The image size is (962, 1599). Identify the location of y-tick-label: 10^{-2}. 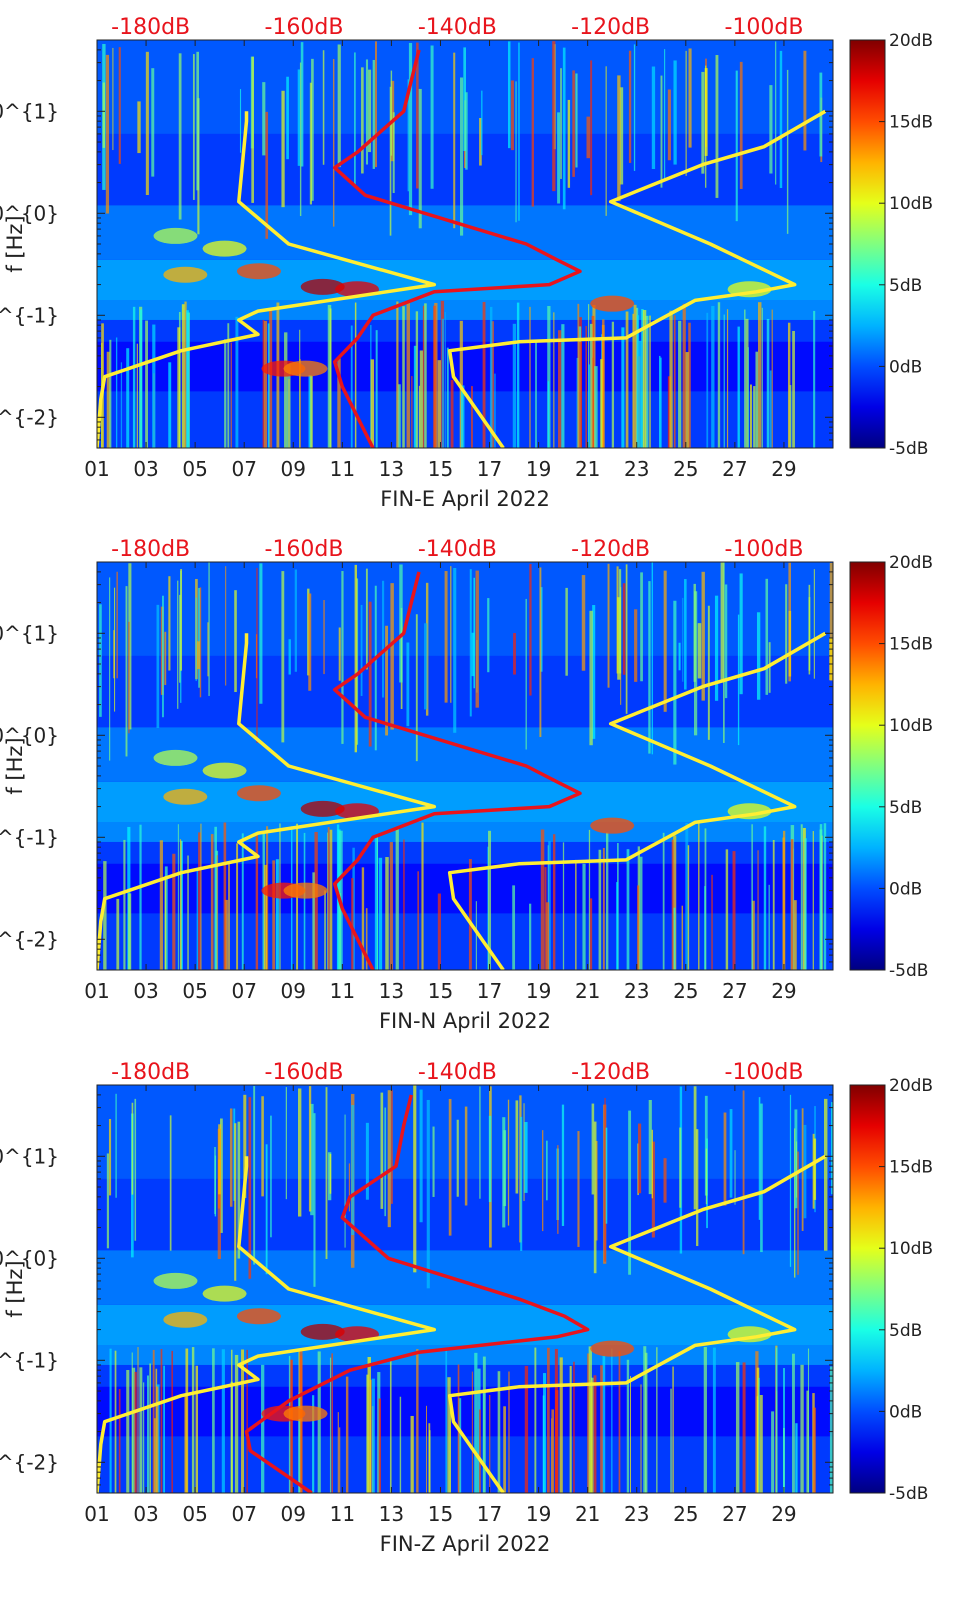
(29, 417).